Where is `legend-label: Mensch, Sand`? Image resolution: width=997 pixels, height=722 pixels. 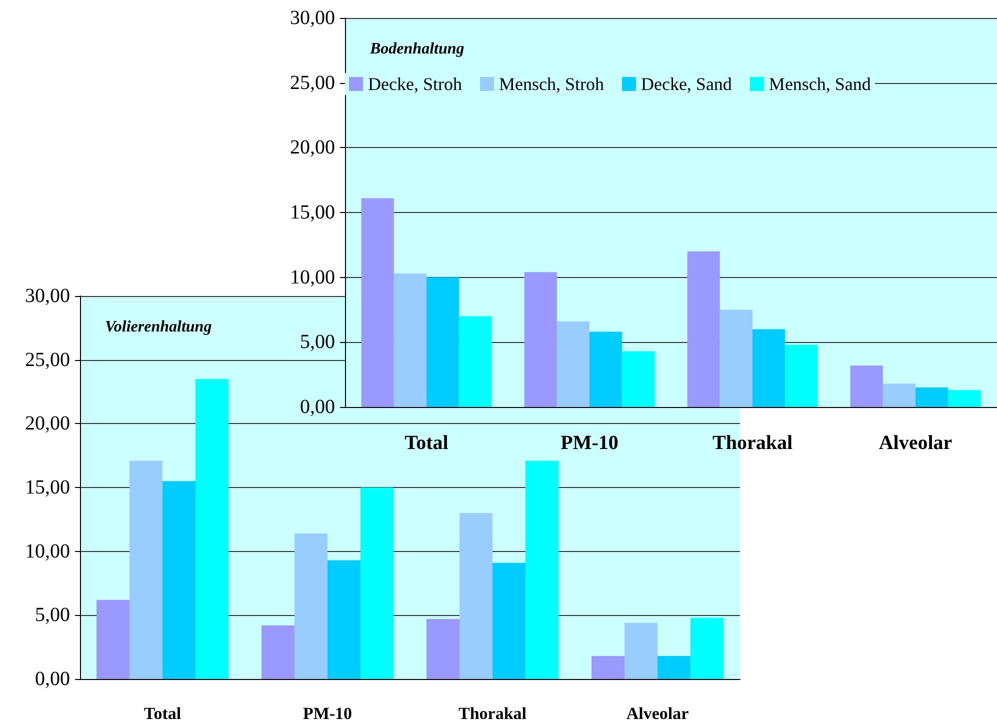 legend-label: Mensch, Sand is located at coordinates (819, 84).